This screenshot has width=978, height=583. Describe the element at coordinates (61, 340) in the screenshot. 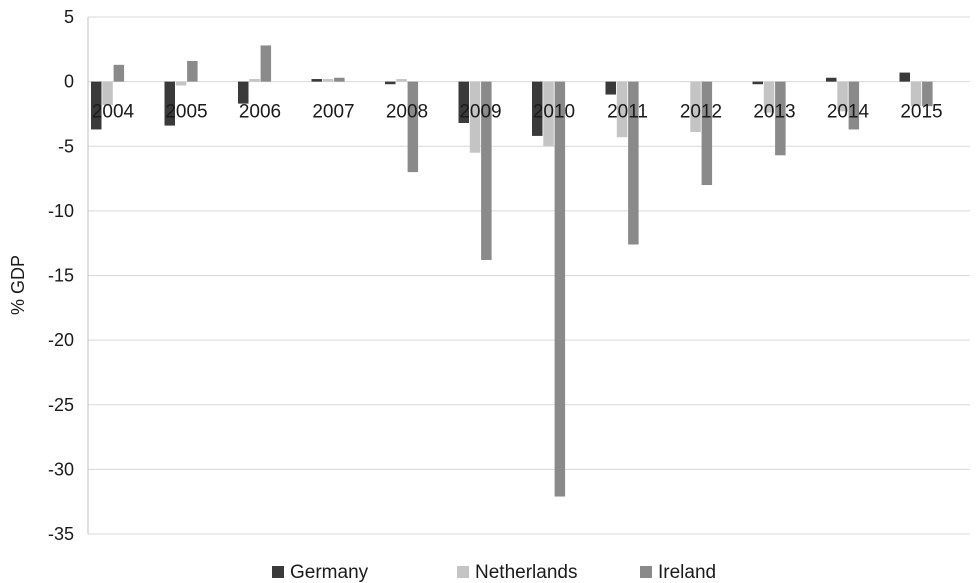

I see `y-tick-label: -20` at that location.